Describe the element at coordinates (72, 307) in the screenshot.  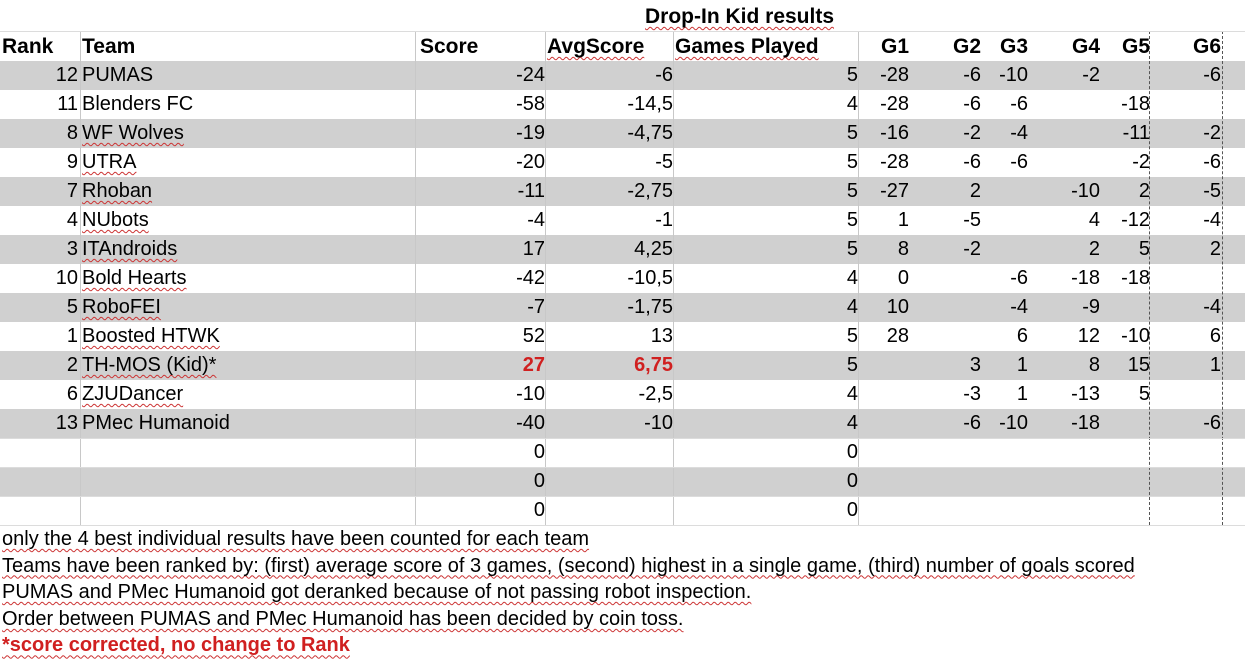
I see `cell-rank: 5` at that location.